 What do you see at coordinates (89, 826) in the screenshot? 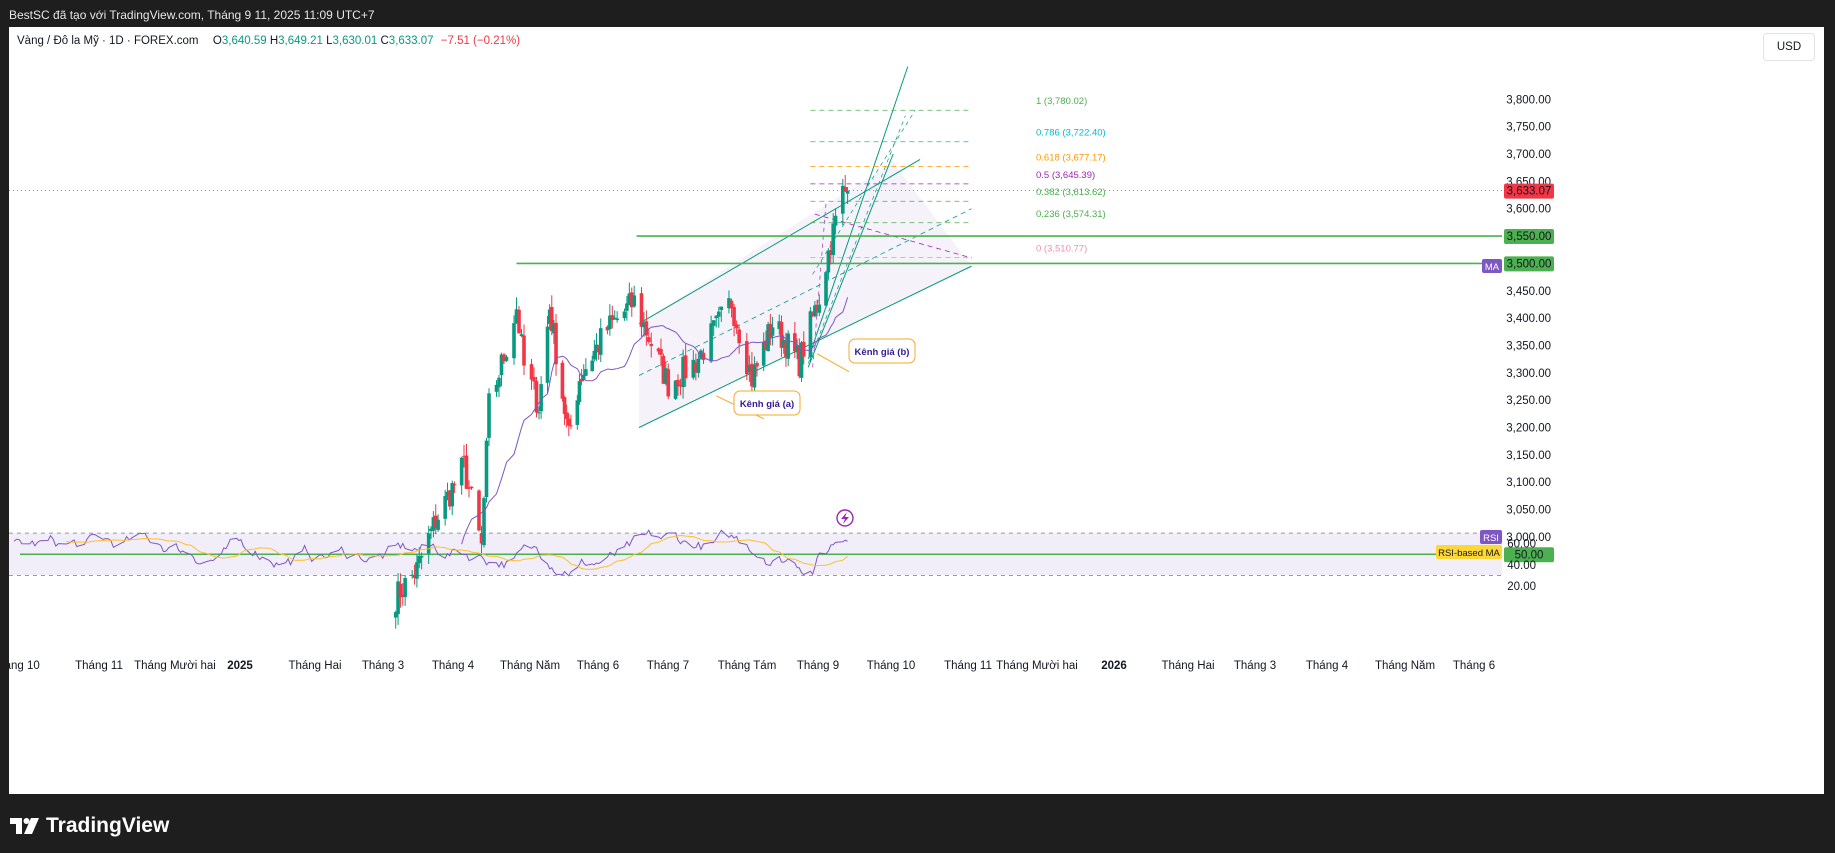
I see `tradingview-logo: TradingView` at bounding box center [89, 826].